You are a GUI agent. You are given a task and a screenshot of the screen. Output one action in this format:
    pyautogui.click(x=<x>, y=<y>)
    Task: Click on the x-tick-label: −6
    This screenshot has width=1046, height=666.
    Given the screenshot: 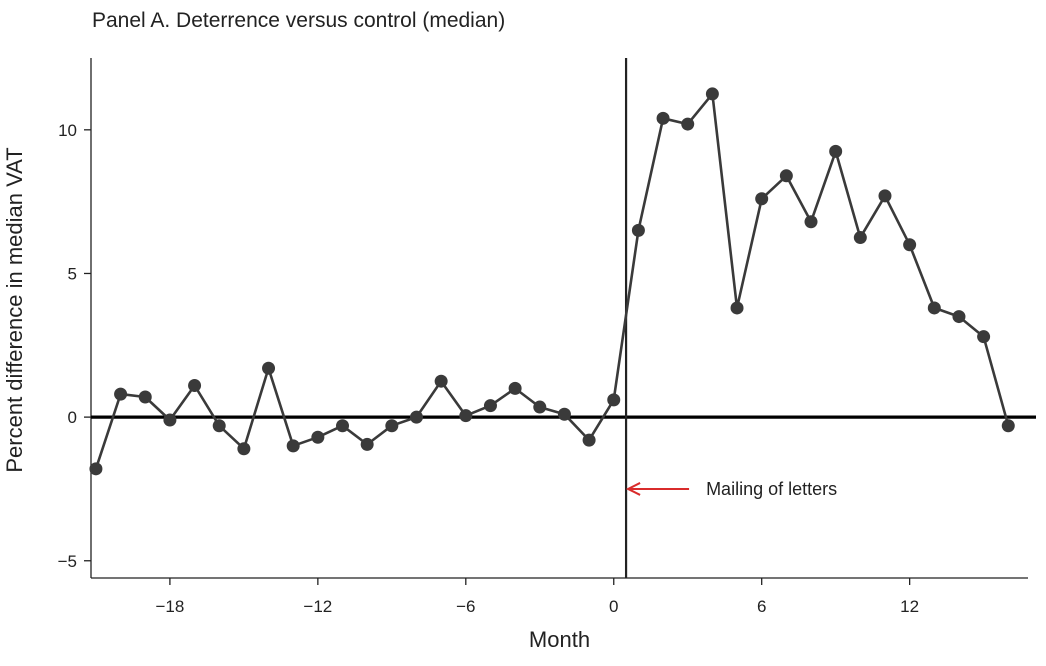 What is the action you would take?
    pyautogui.click(x=465, y=606)
    